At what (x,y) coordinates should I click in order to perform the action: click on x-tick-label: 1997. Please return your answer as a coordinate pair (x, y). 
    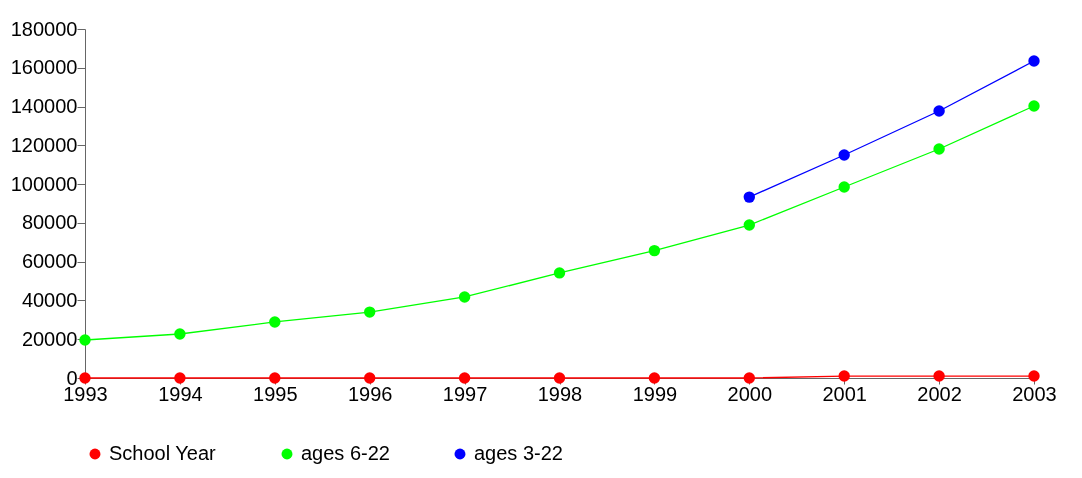
    Looking at the image, I should click on (465, 393).